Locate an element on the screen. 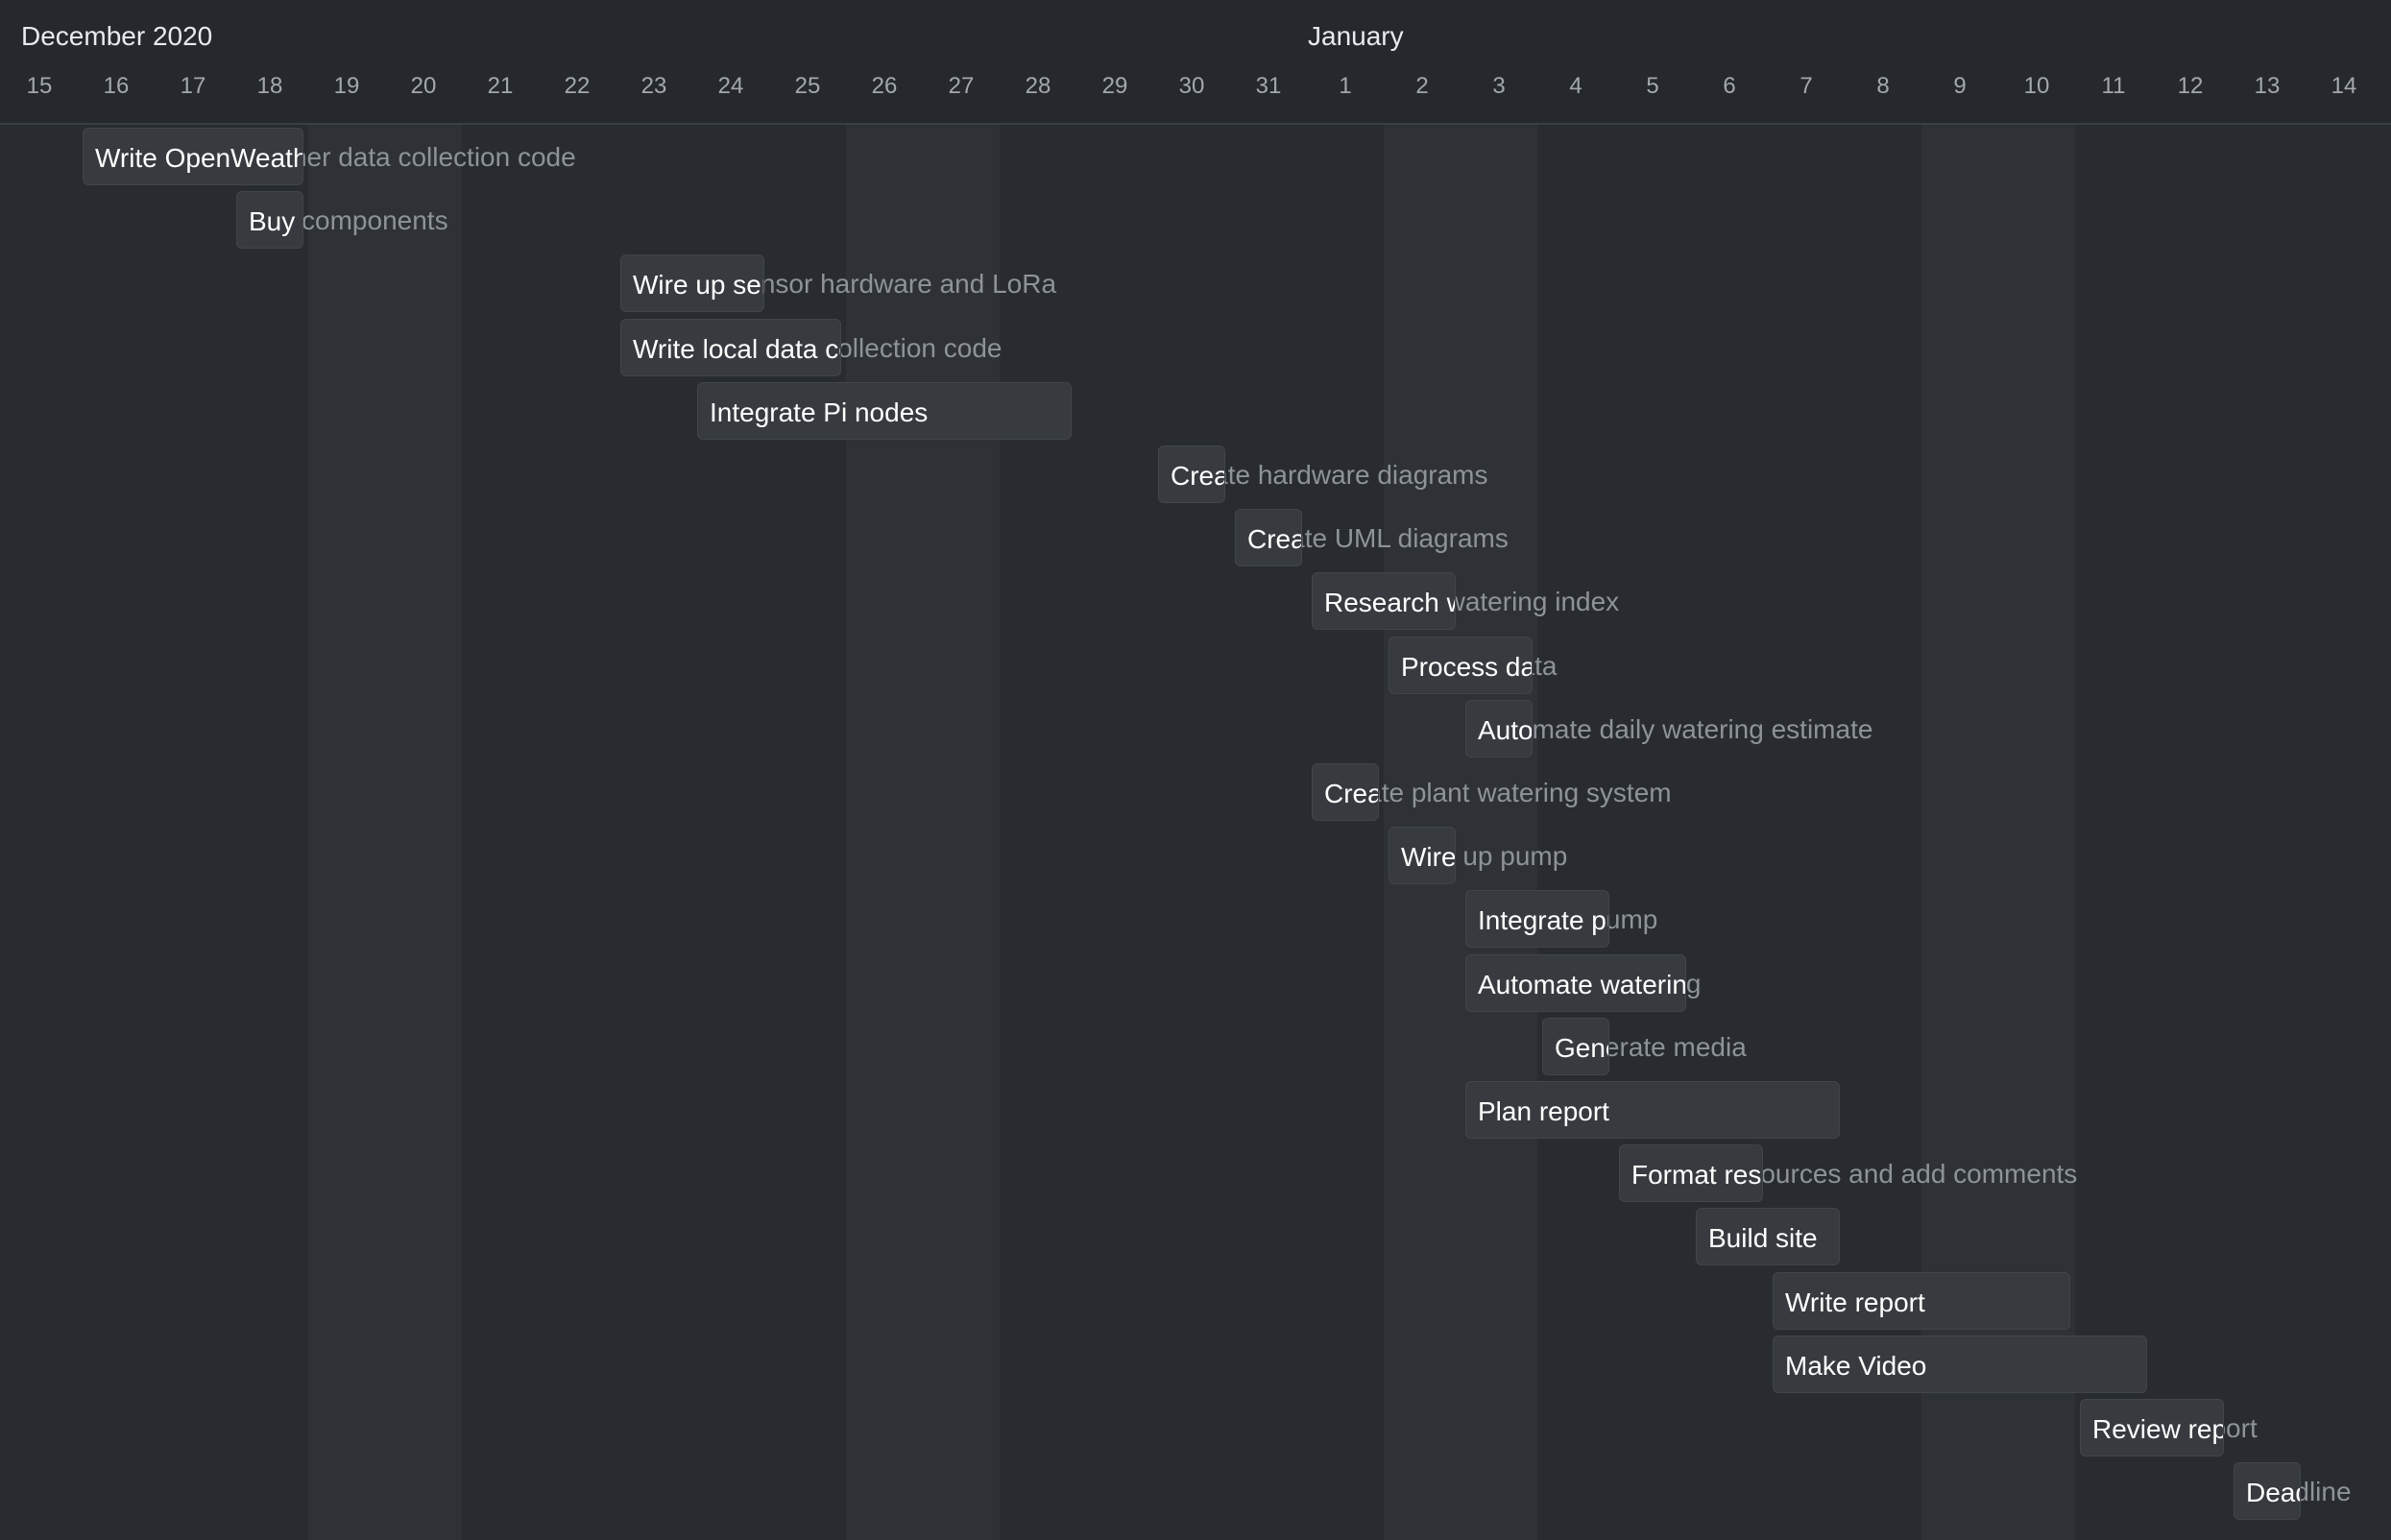 The height and width of the screenshot is (1540, 2391). task-bar: Write report is located at coordinates (1922, 1301).